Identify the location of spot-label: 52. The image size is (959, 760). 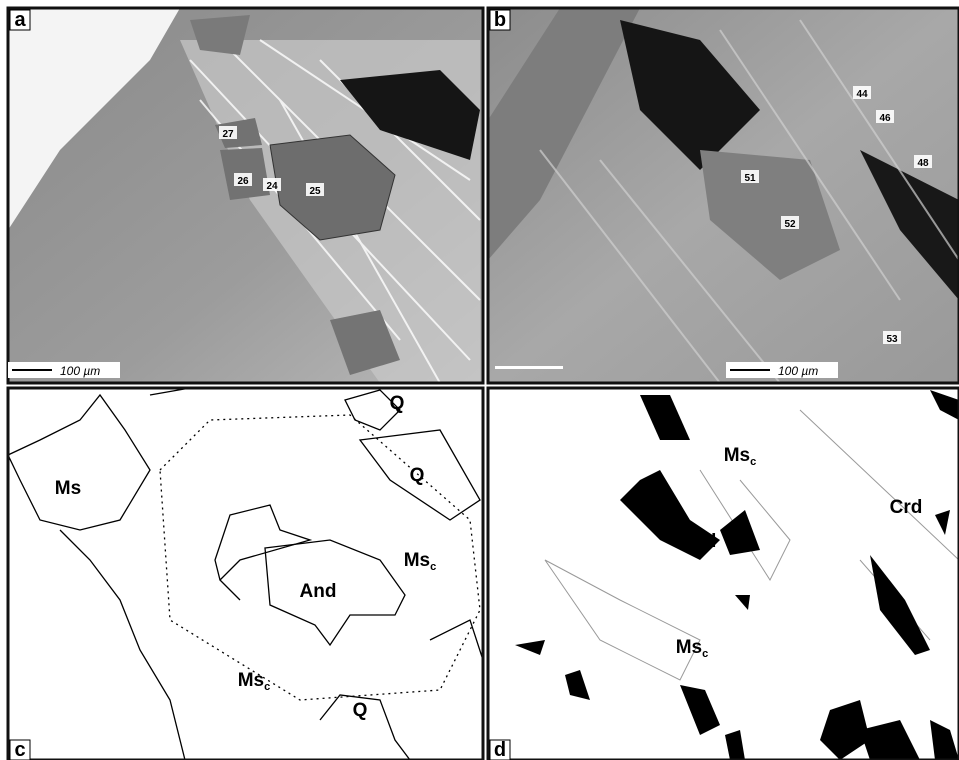
(790, 224).